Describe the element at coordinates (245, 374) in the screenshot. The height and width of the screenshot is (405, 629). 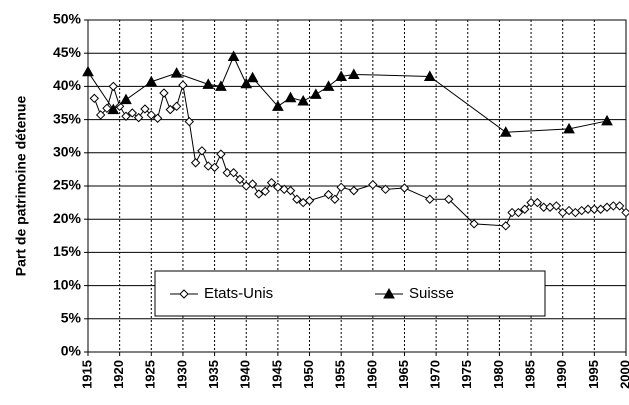
I see `x-tick-label: 1940` at that location.